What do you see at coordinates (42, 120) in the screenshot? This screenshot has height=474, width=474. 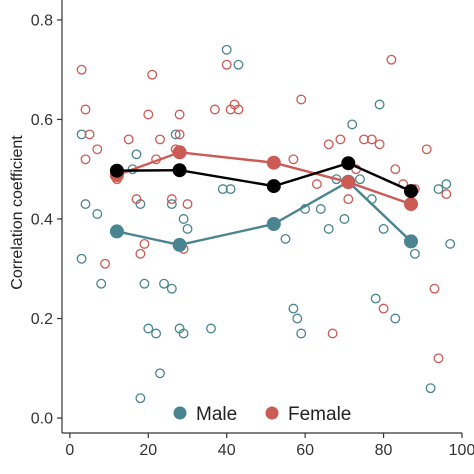 I see `y-tick-label: 0.6` at bounding box center [42, 120].